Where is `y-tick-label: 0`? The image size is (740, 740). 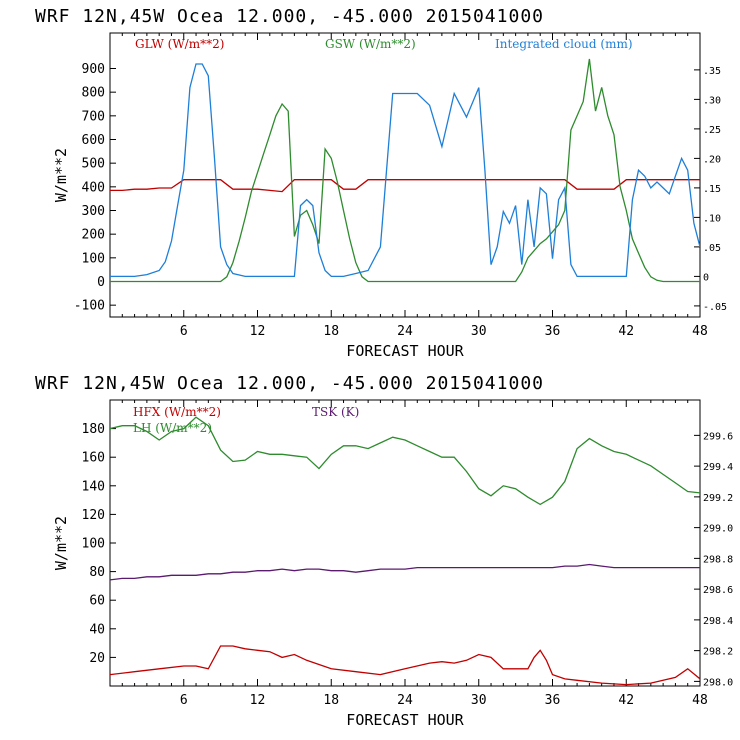
y-tick-label: 0 is located at coordinates (101, 282).